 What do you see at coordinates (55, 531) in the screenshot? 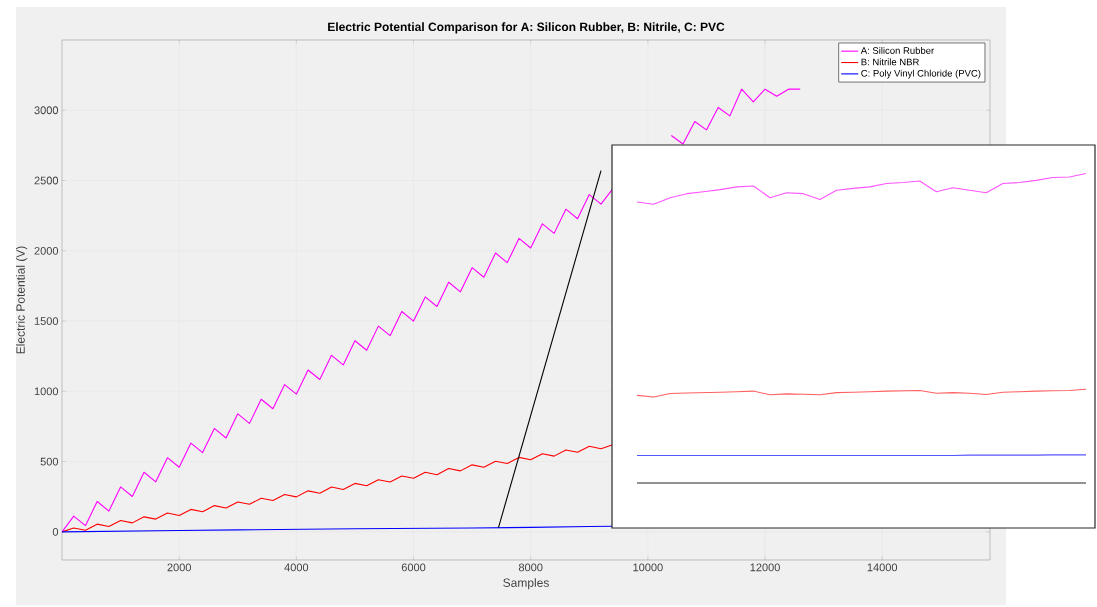
I see `y-tick-label: 0` at bounding box center [55, 531].